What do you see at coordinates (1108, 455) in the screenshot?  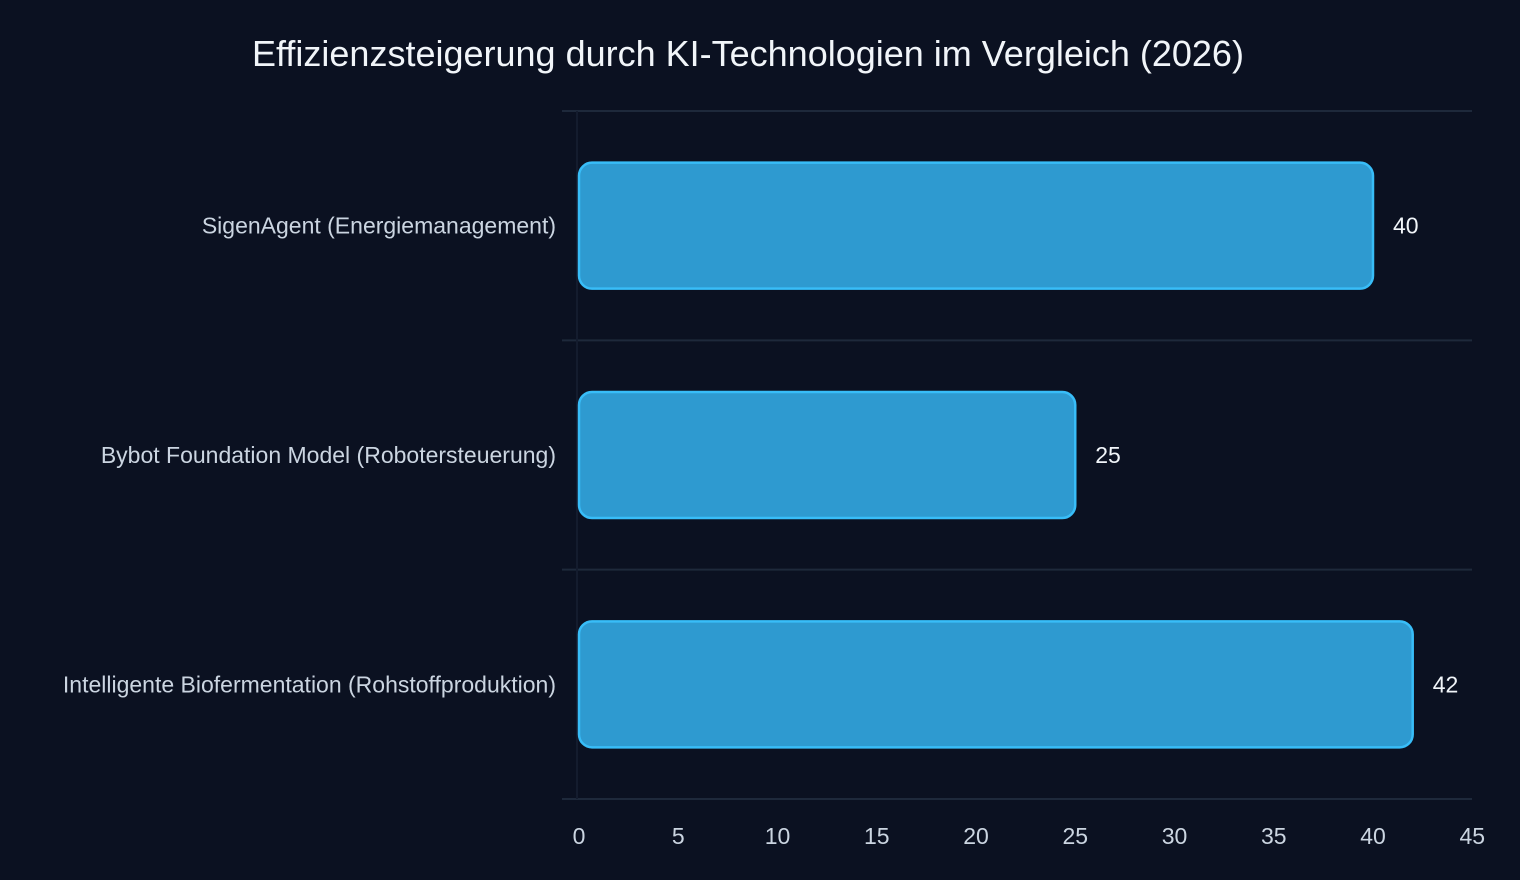 I see `data-label: 25` at bounding box center [1108, 455].